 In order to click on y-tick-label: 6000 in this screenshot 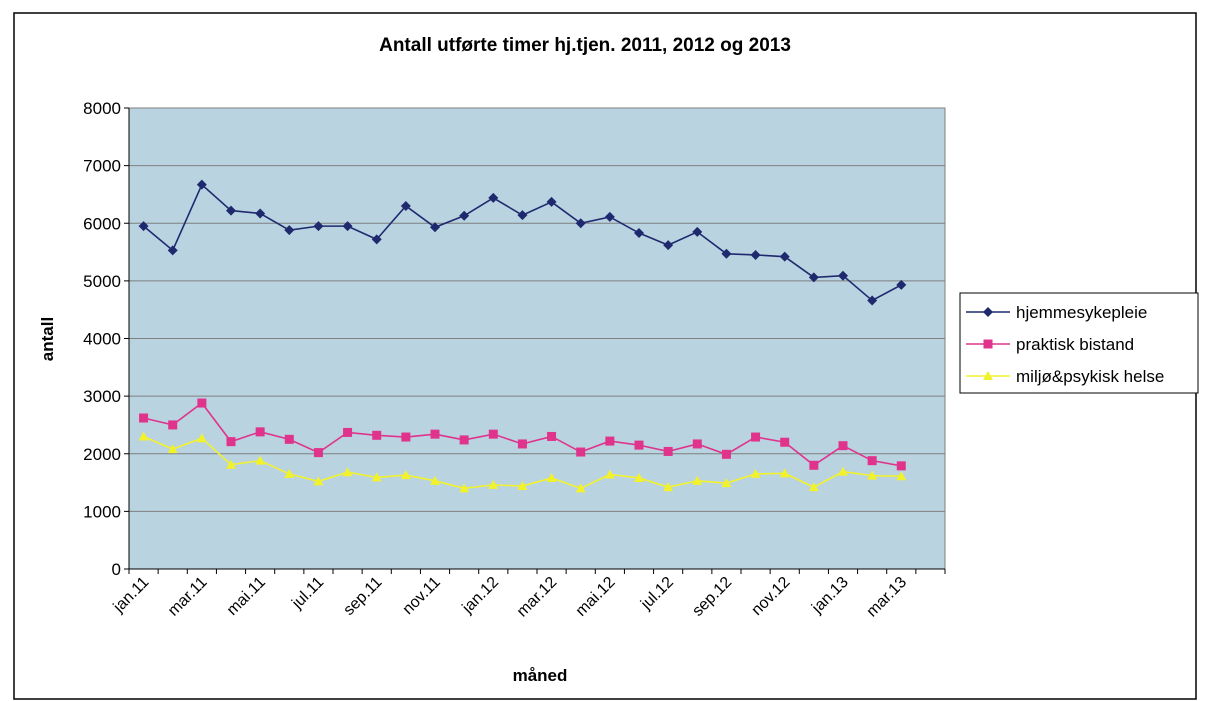, I will do `click(102, 223)`.